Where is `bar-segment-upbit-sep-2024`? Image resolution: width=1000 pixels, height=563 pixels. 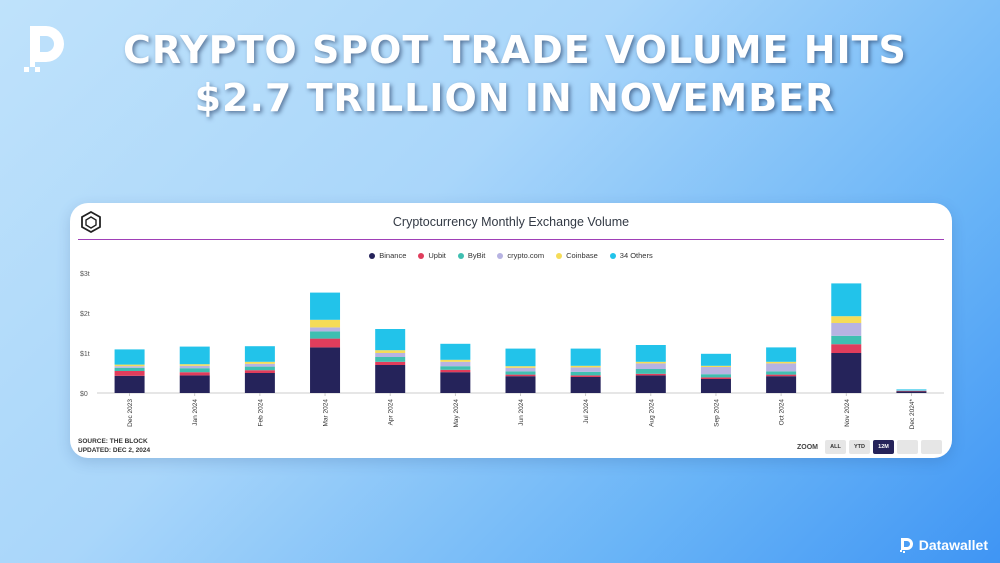
bar-segment-upbit-sep-2024 is located at coordinates (715, 378).